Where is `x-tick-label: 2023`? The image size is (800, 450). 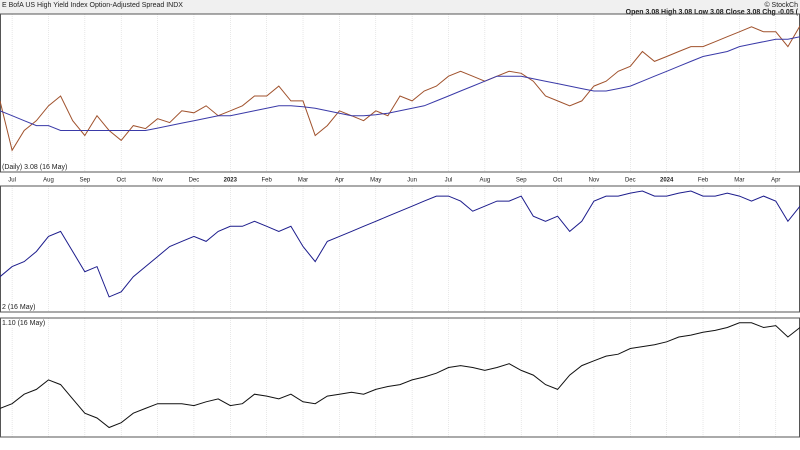 x-tick-label: 2023 is located at coordinates (231, 181).